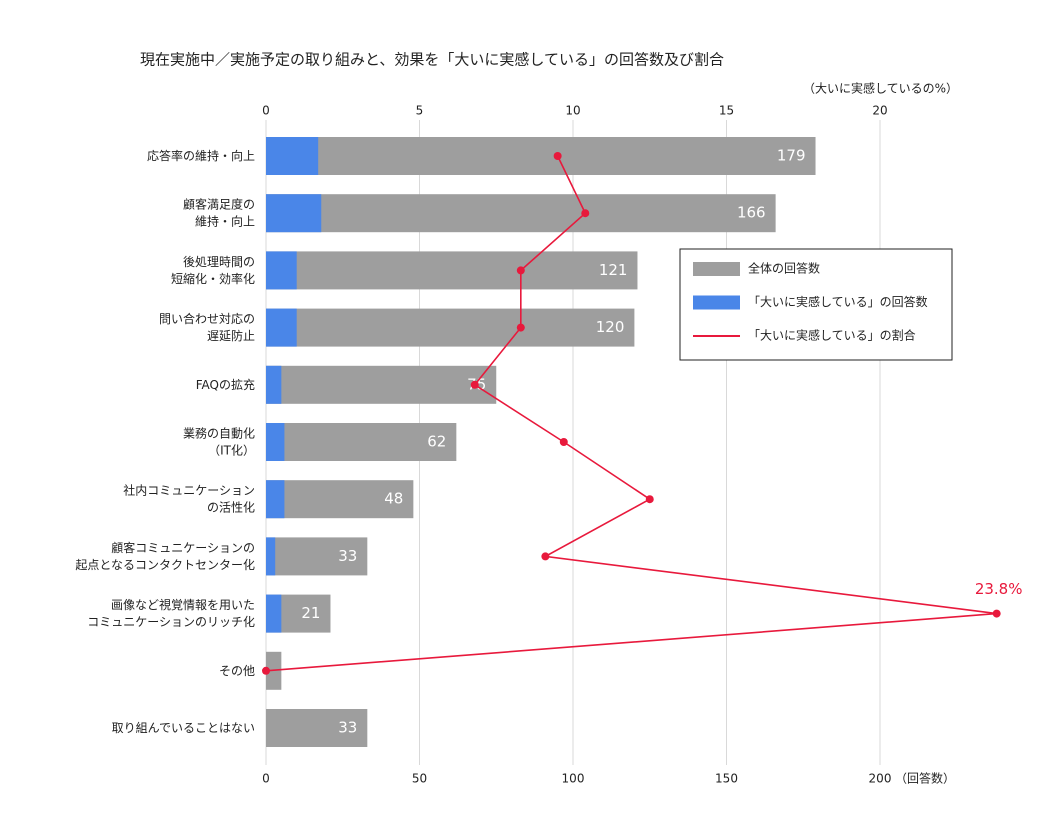 This screenshot has width=1055, height=825. Describe the element at coordinates (213, 269) in the screenshot. I see `category-label: 後処理時間の短縮化・効率化` at that location.